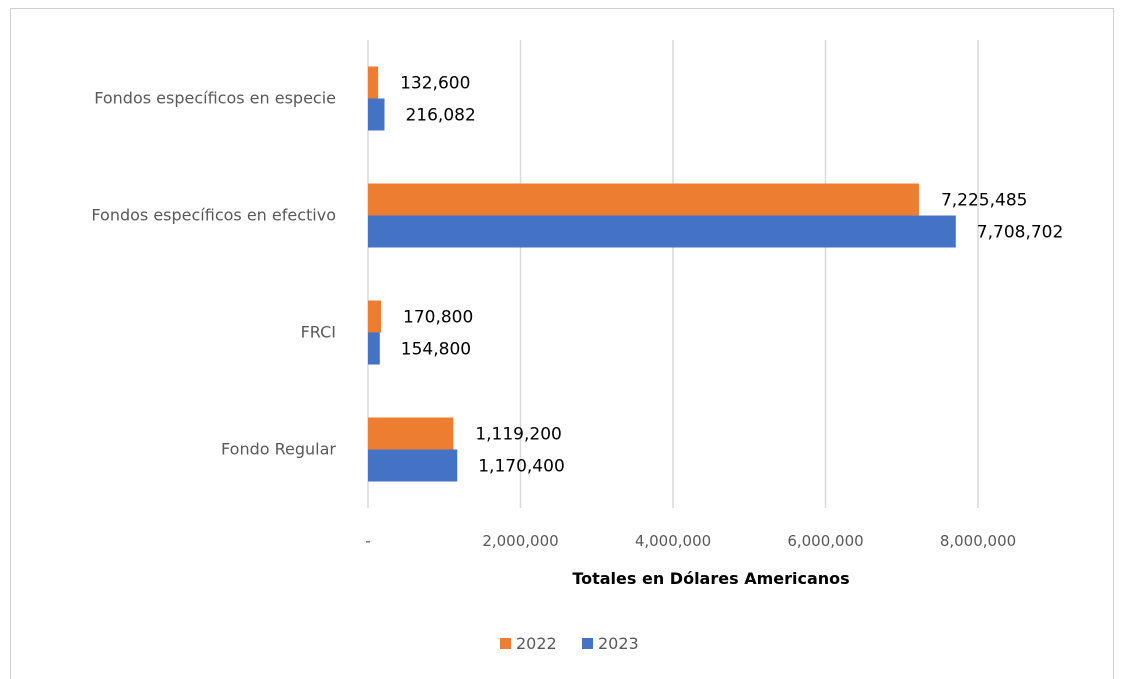 This screenshot has height=679, width=1122. Describe the element at coordinates (438, 318) in the screenshot. I see `data-label: 170,800` at that location.